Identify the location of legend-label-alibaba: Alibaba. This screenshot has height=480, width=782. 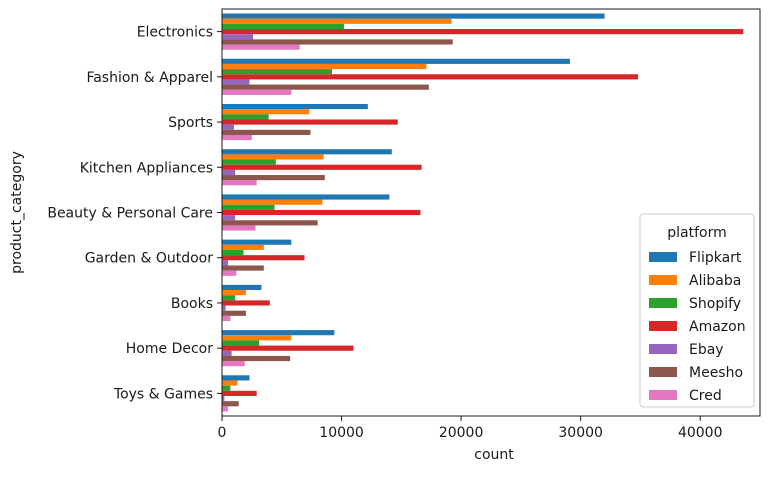
(715, 281).